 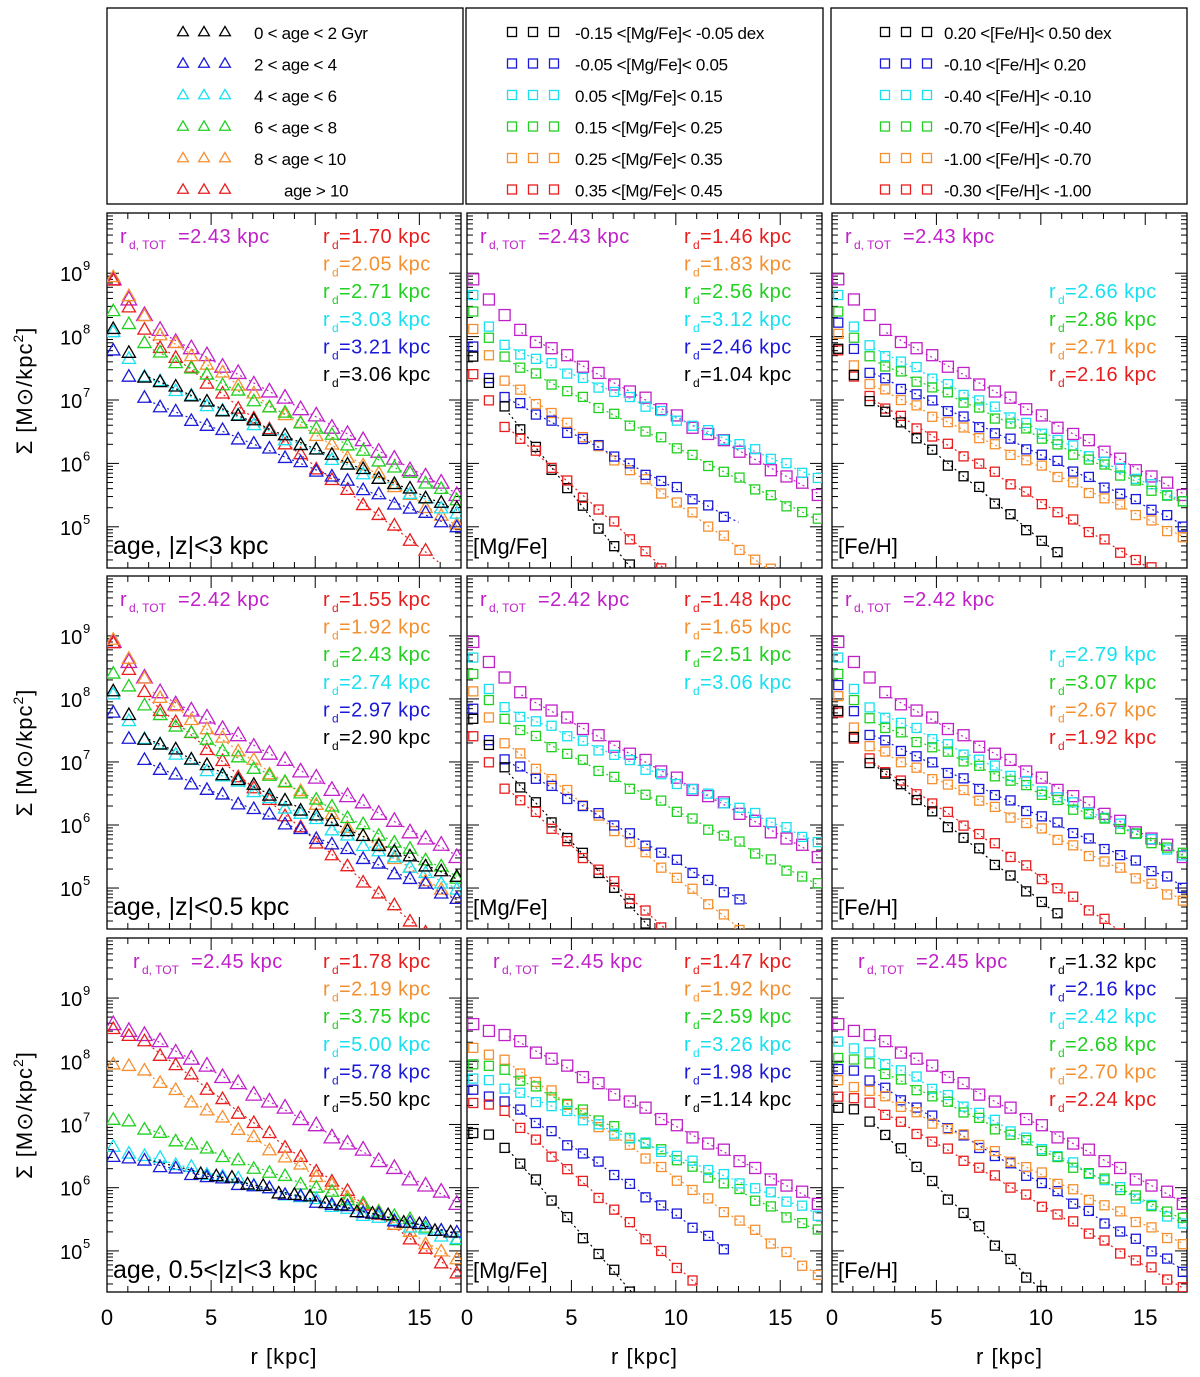 What do you see at coordinates (1111, 347) in the screenshot?
I see `rd-value: =2.71 kpc` at bounding box center [1111, 347].